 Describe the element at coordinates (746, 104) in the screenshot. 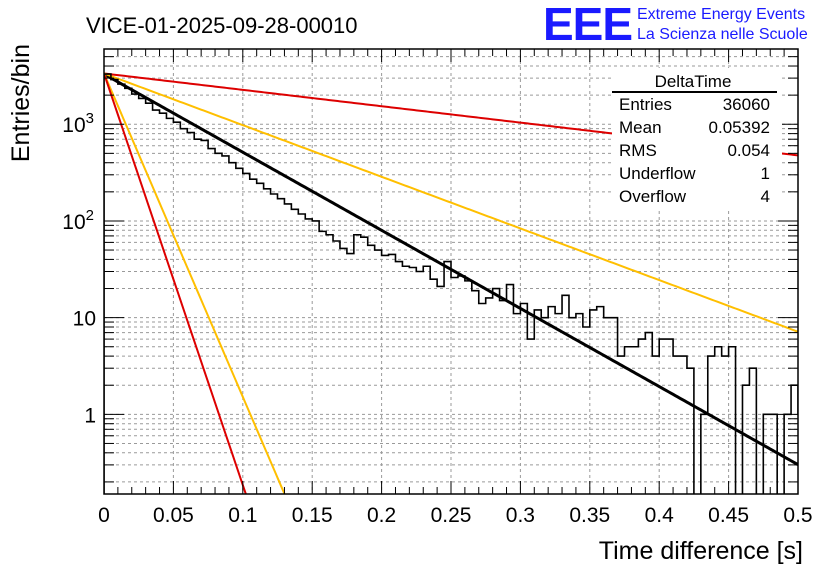

I see `stats-entries-value: 36060` at that location.